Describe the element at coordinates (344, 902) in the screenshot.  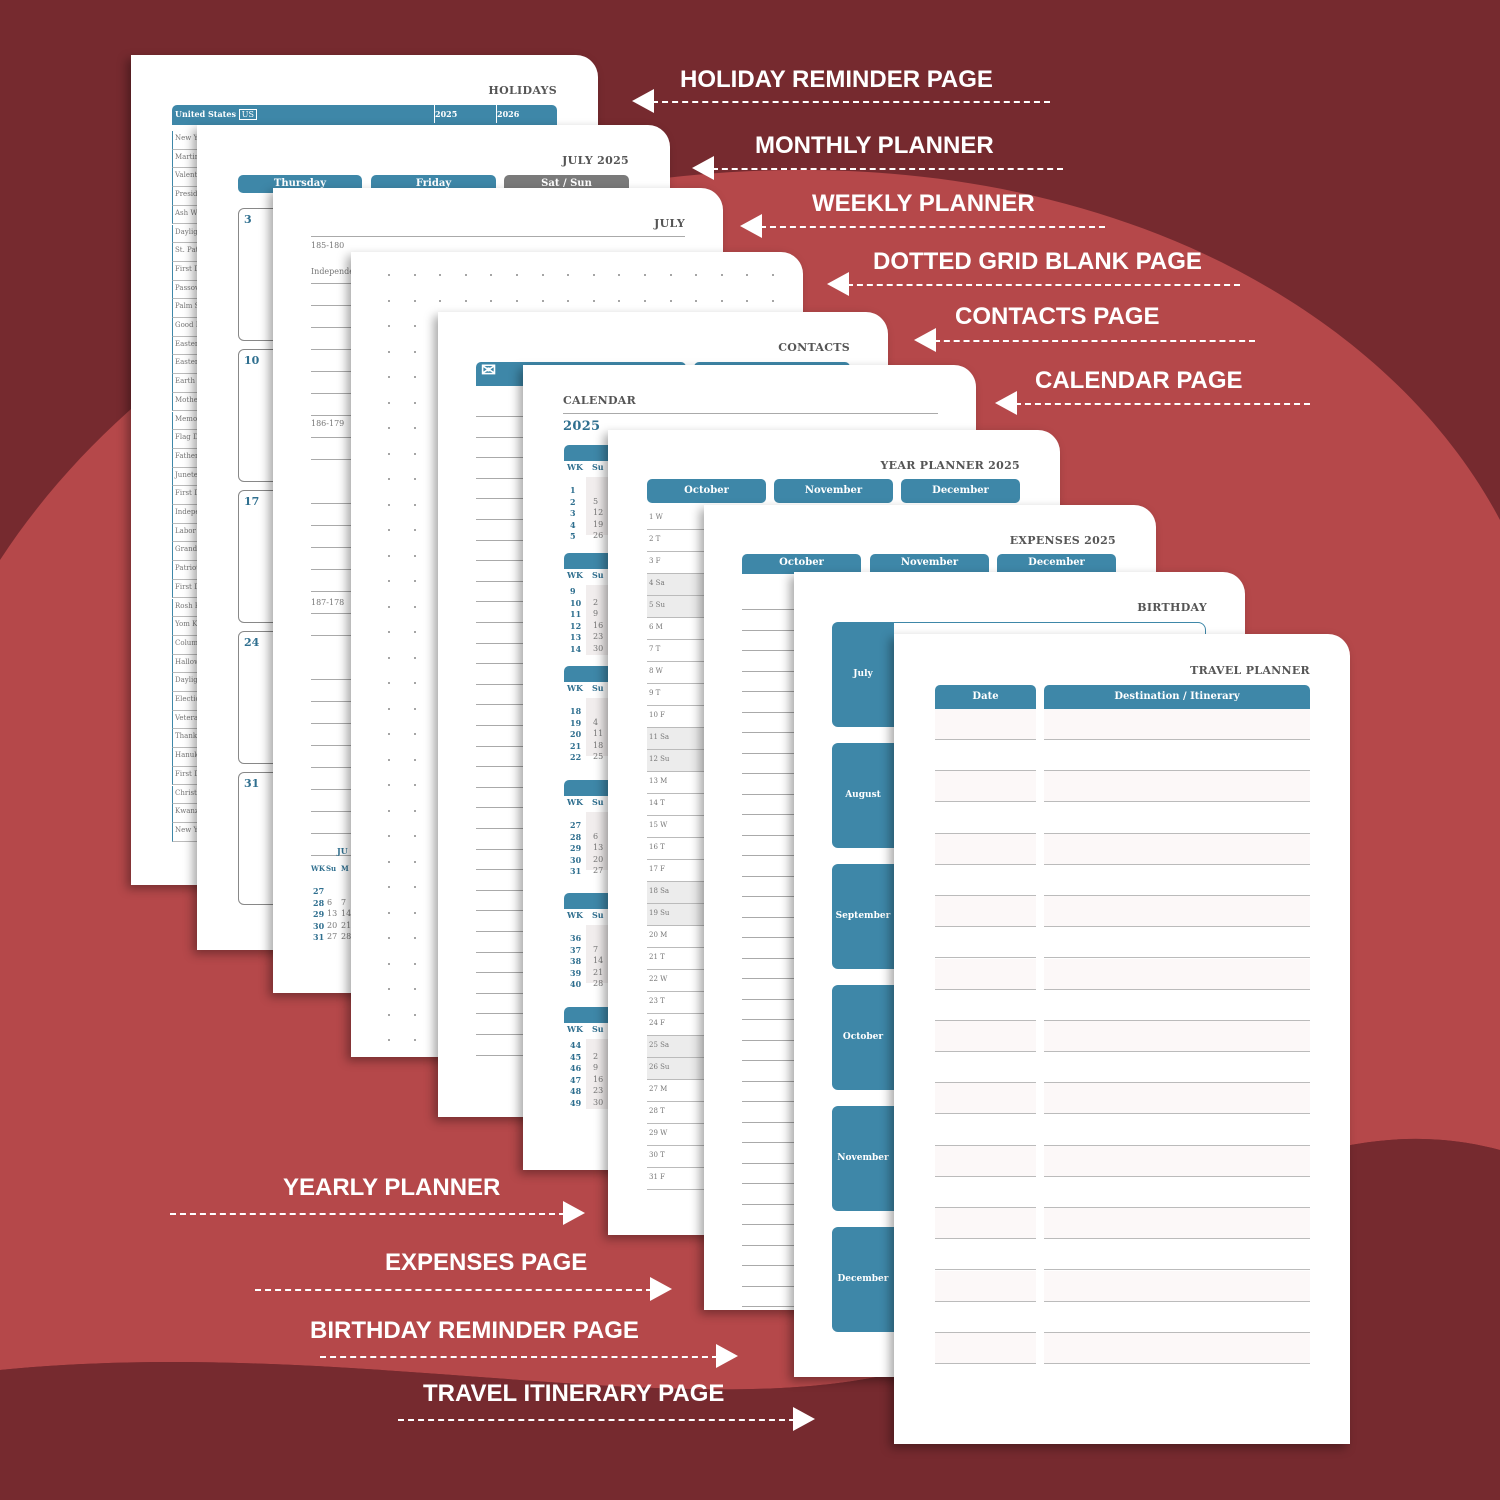
I see `mini-cell: 7` at that location.